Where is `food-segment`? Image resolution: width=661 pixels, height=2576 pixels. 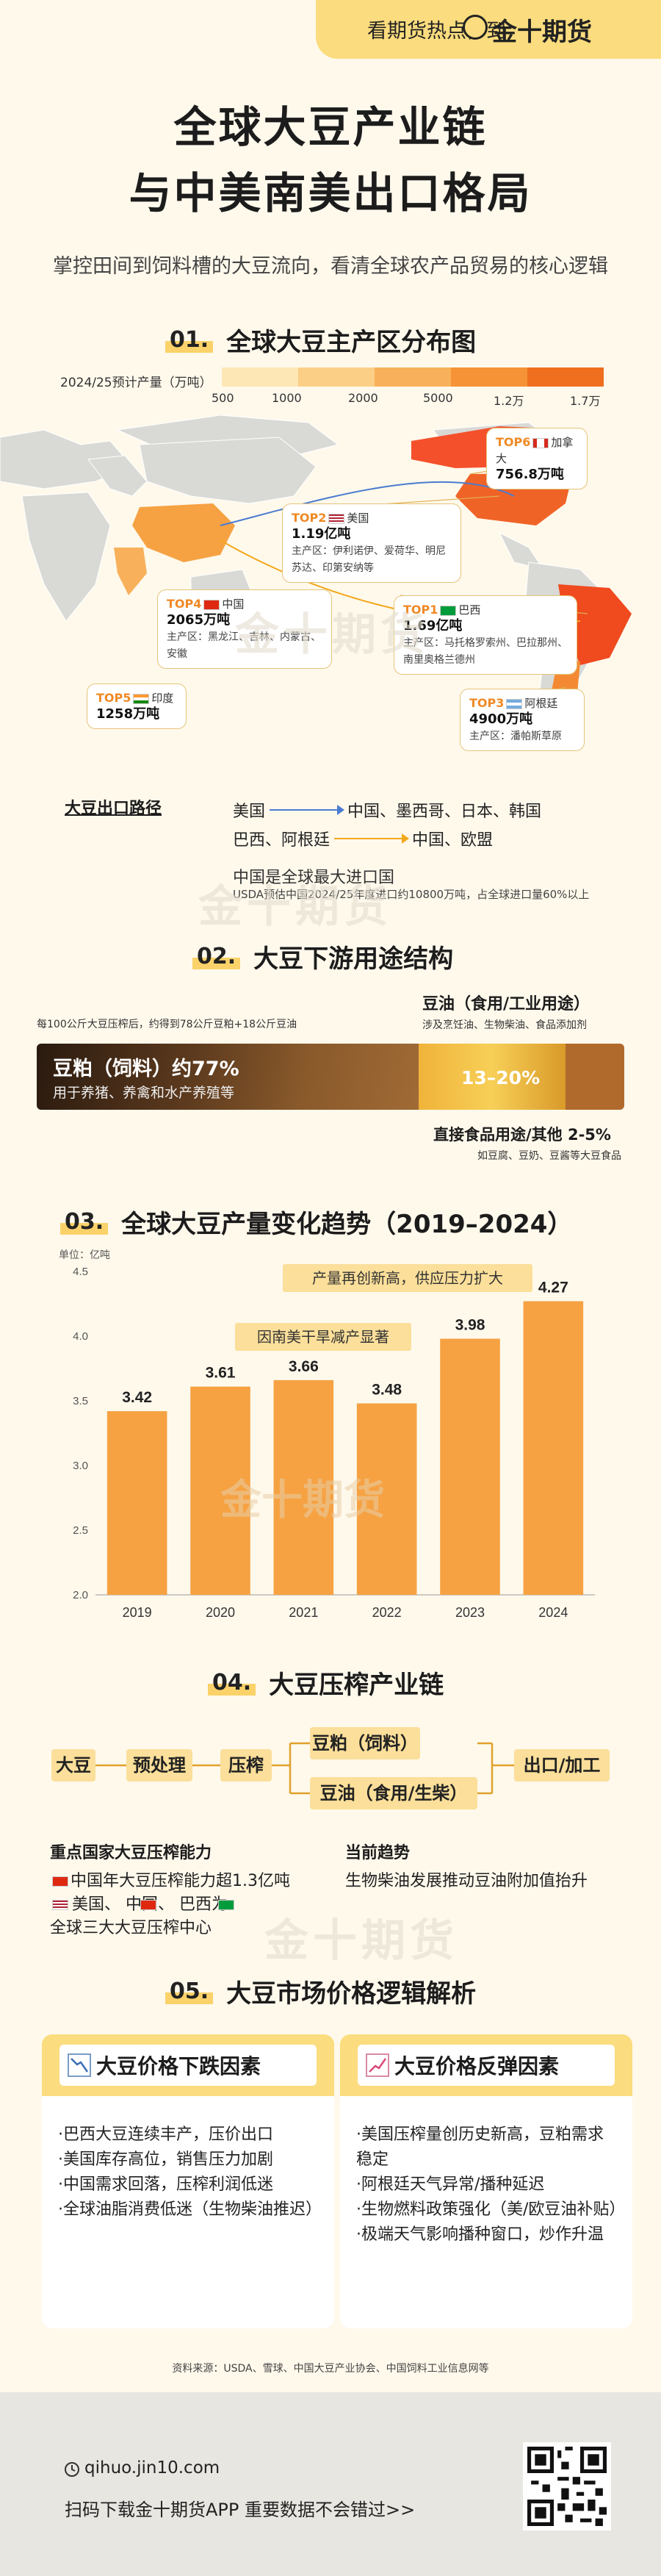
food-segment is located at coordinates (595, 1077).